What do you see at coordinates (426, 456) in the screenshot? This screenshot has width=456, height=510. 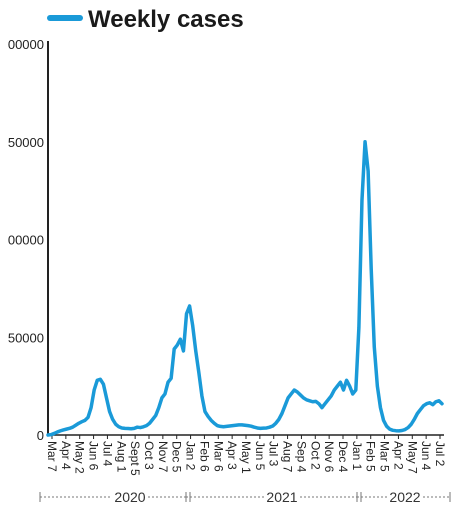 I see `x-tick-label: Jun 4` at bounding box center [426, 456].